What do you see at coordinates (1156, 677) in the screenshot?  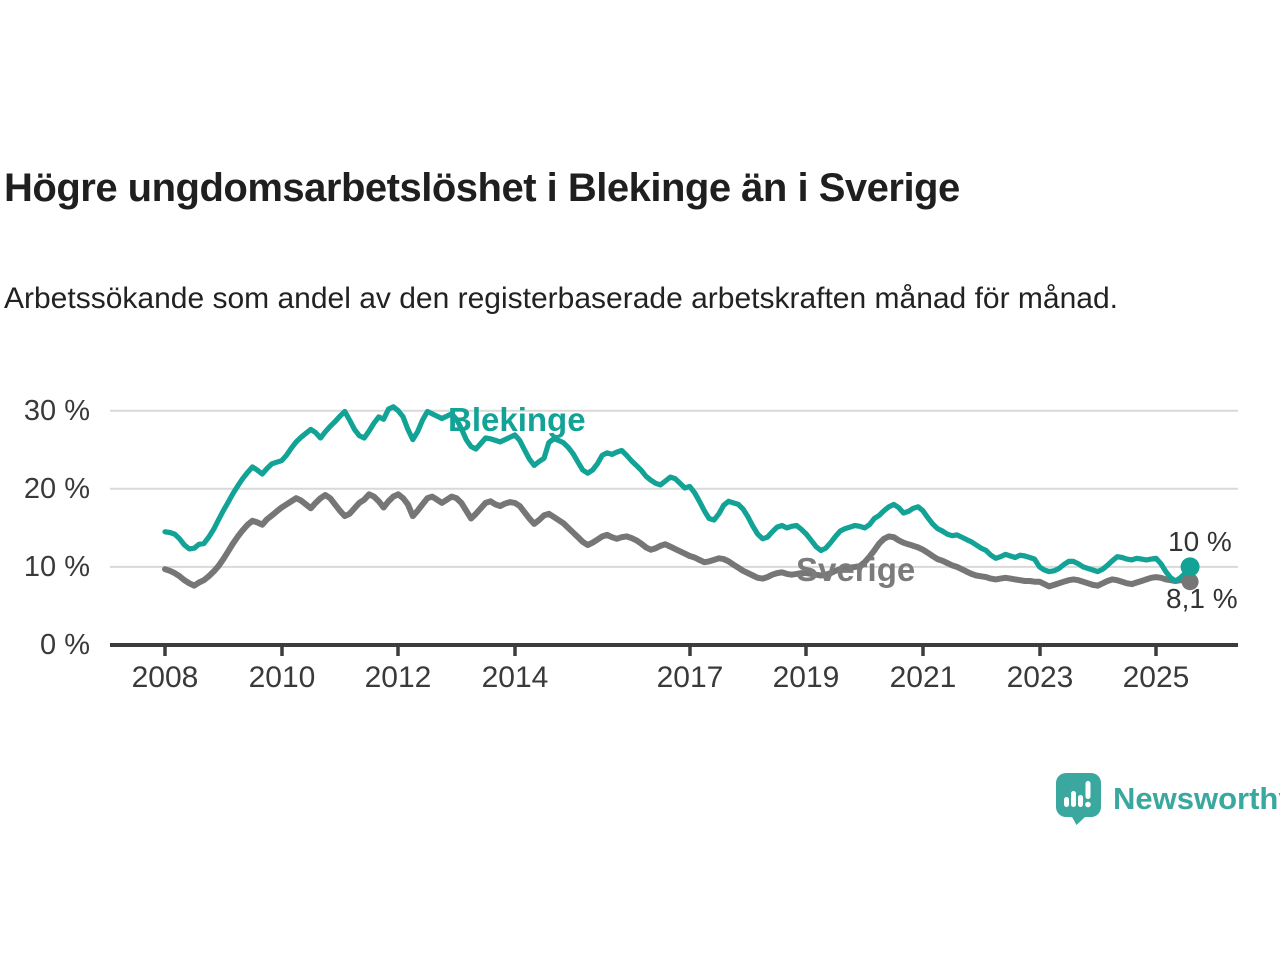 I see `x-tick-label-2025: 2025` at bounding box center [1156, 677].